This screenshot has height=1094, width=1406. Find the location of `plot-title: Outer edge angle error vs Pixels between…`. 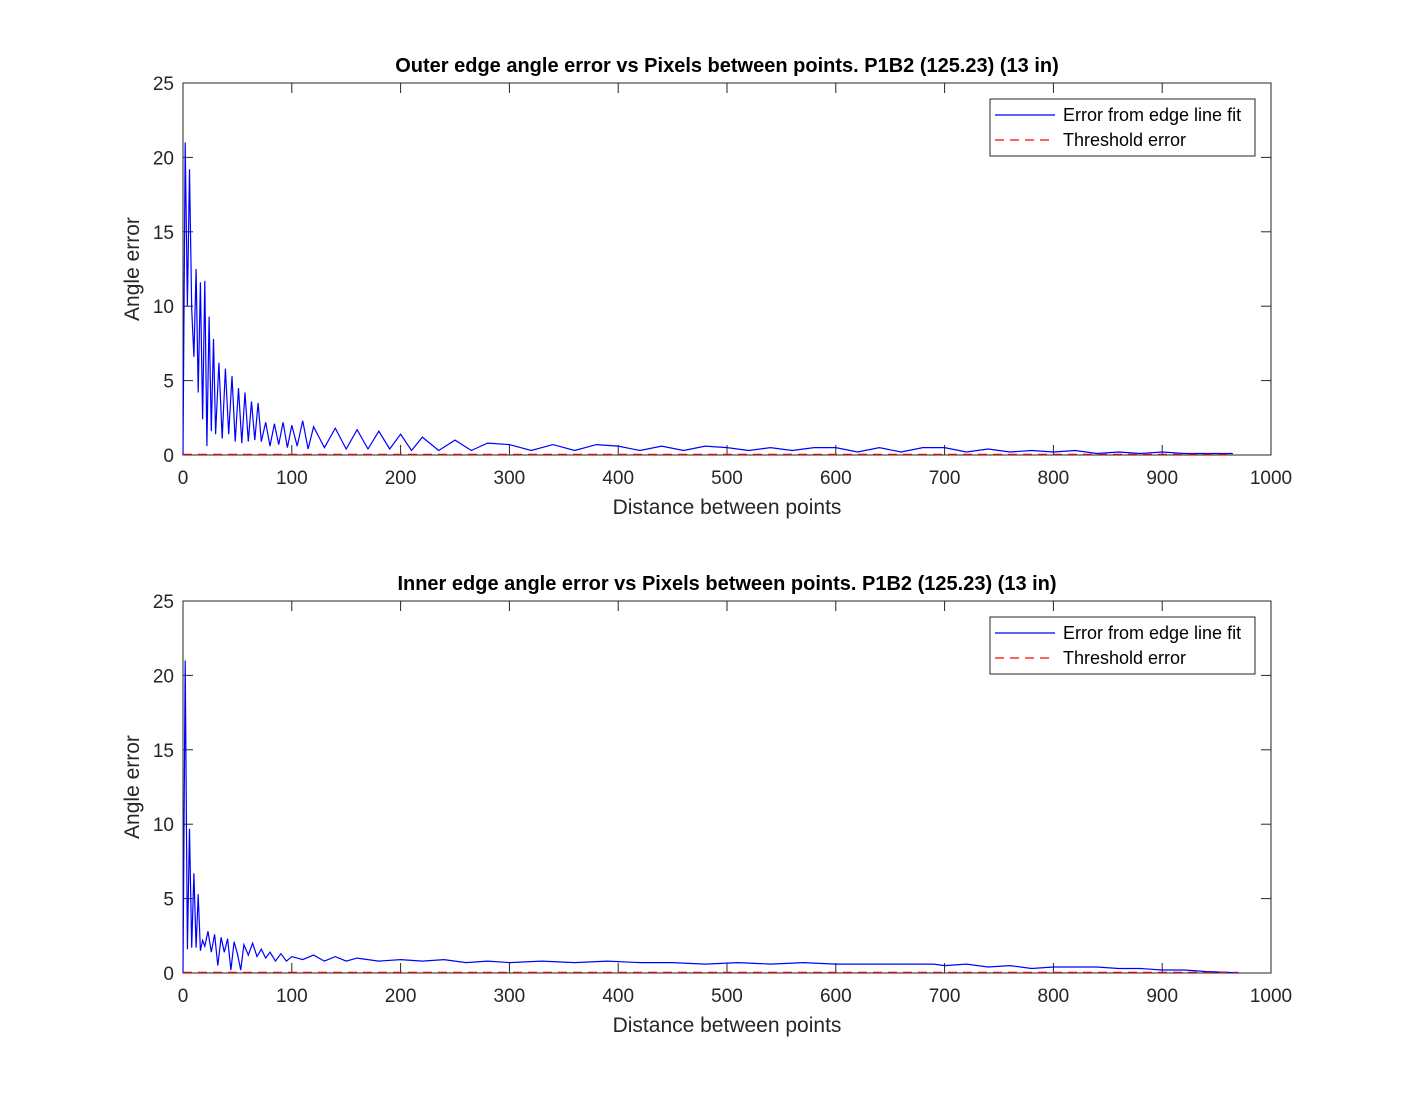

plot-title: Outer edge angle error vs Pixels between… is located at coordinates (727, 66).